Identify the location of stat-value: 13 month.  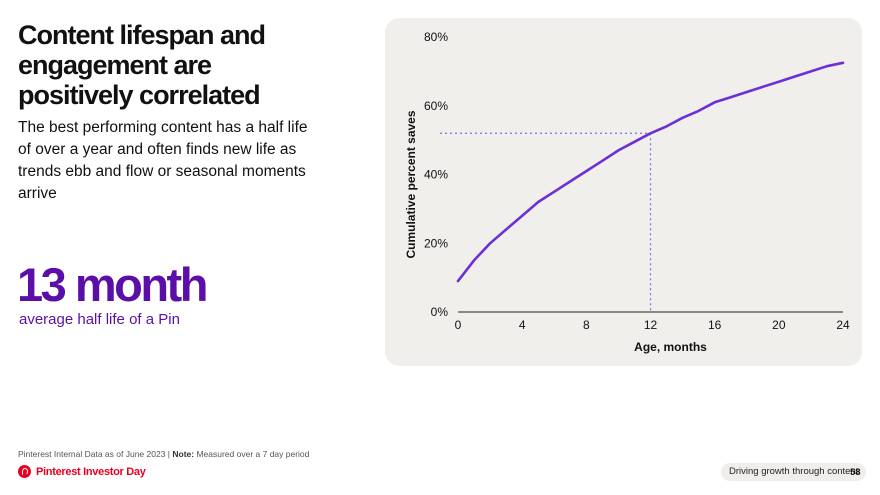
(112, 284).